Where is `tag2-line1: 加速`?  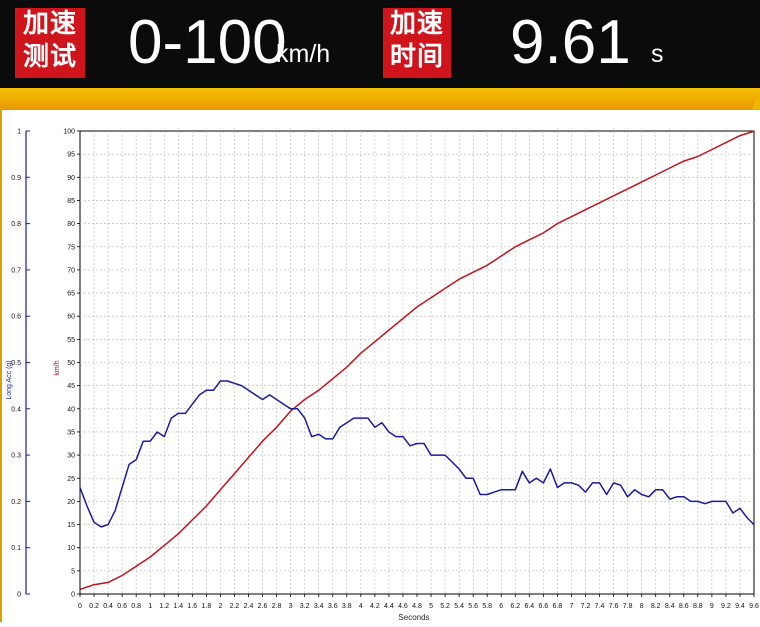
tag2-line1: 加速 is located at coordinates (416, 24).